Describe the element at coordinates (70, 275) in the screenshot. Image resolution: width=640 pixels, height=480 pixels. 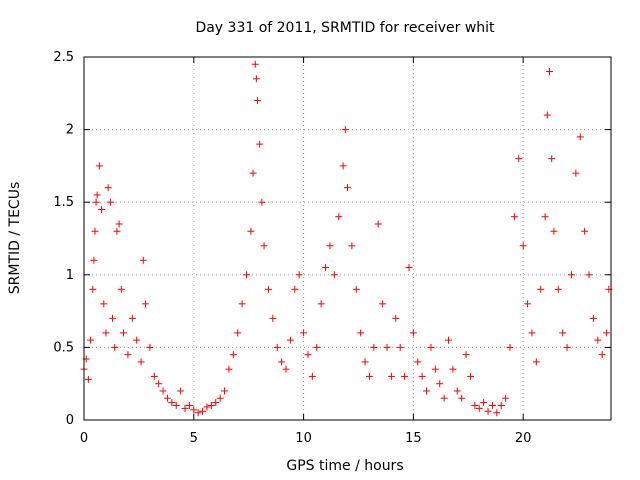
I see `y-tick-label: 1` at that location.